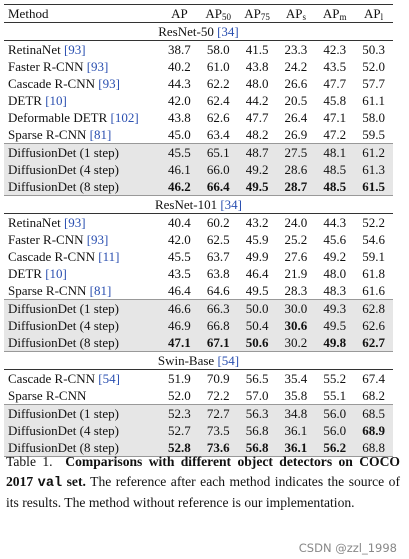 This screenshot has width=409, height=559. What do you see at coordinates (335, 152) in the screenshot?
I see `value-cell: 48.1` at bounding box center [335, 152].